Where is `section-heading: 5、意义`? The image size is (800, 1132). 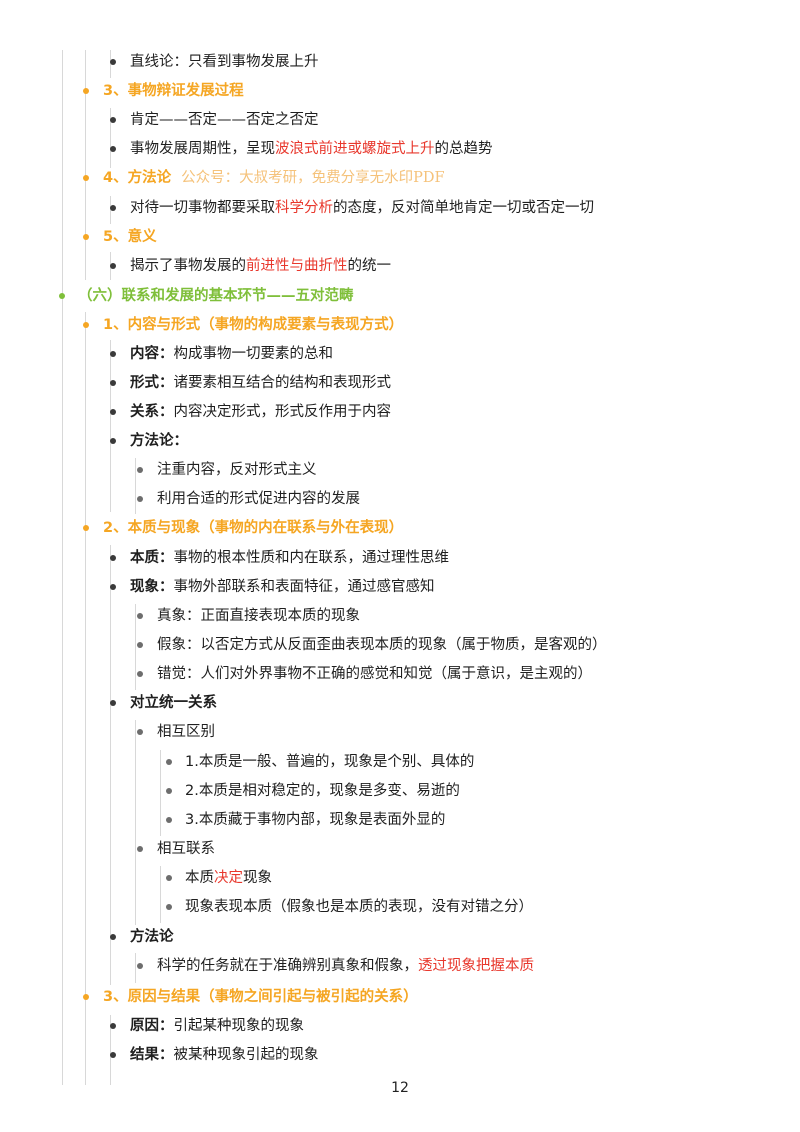
section-heading: 5、意义 is located at coordinates (120, 237).